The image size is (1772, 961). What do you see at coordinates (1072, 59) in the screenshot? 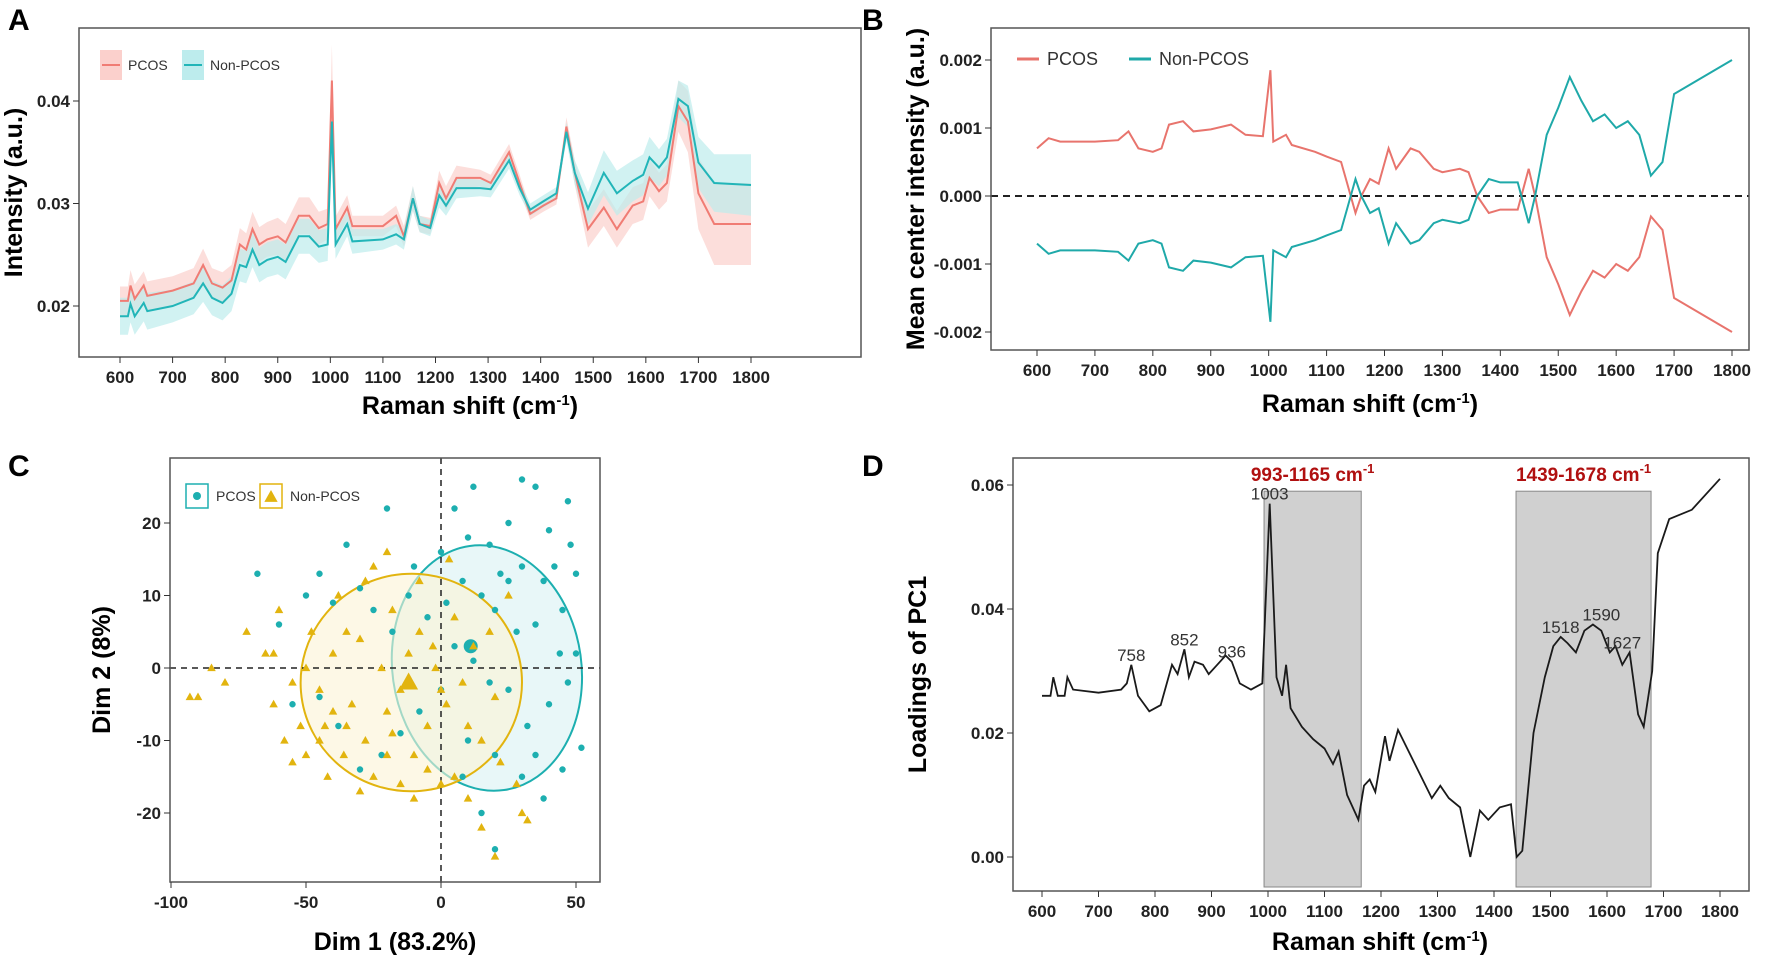
I see `legend-label: PCOS` at bounding box center [1072, 59].